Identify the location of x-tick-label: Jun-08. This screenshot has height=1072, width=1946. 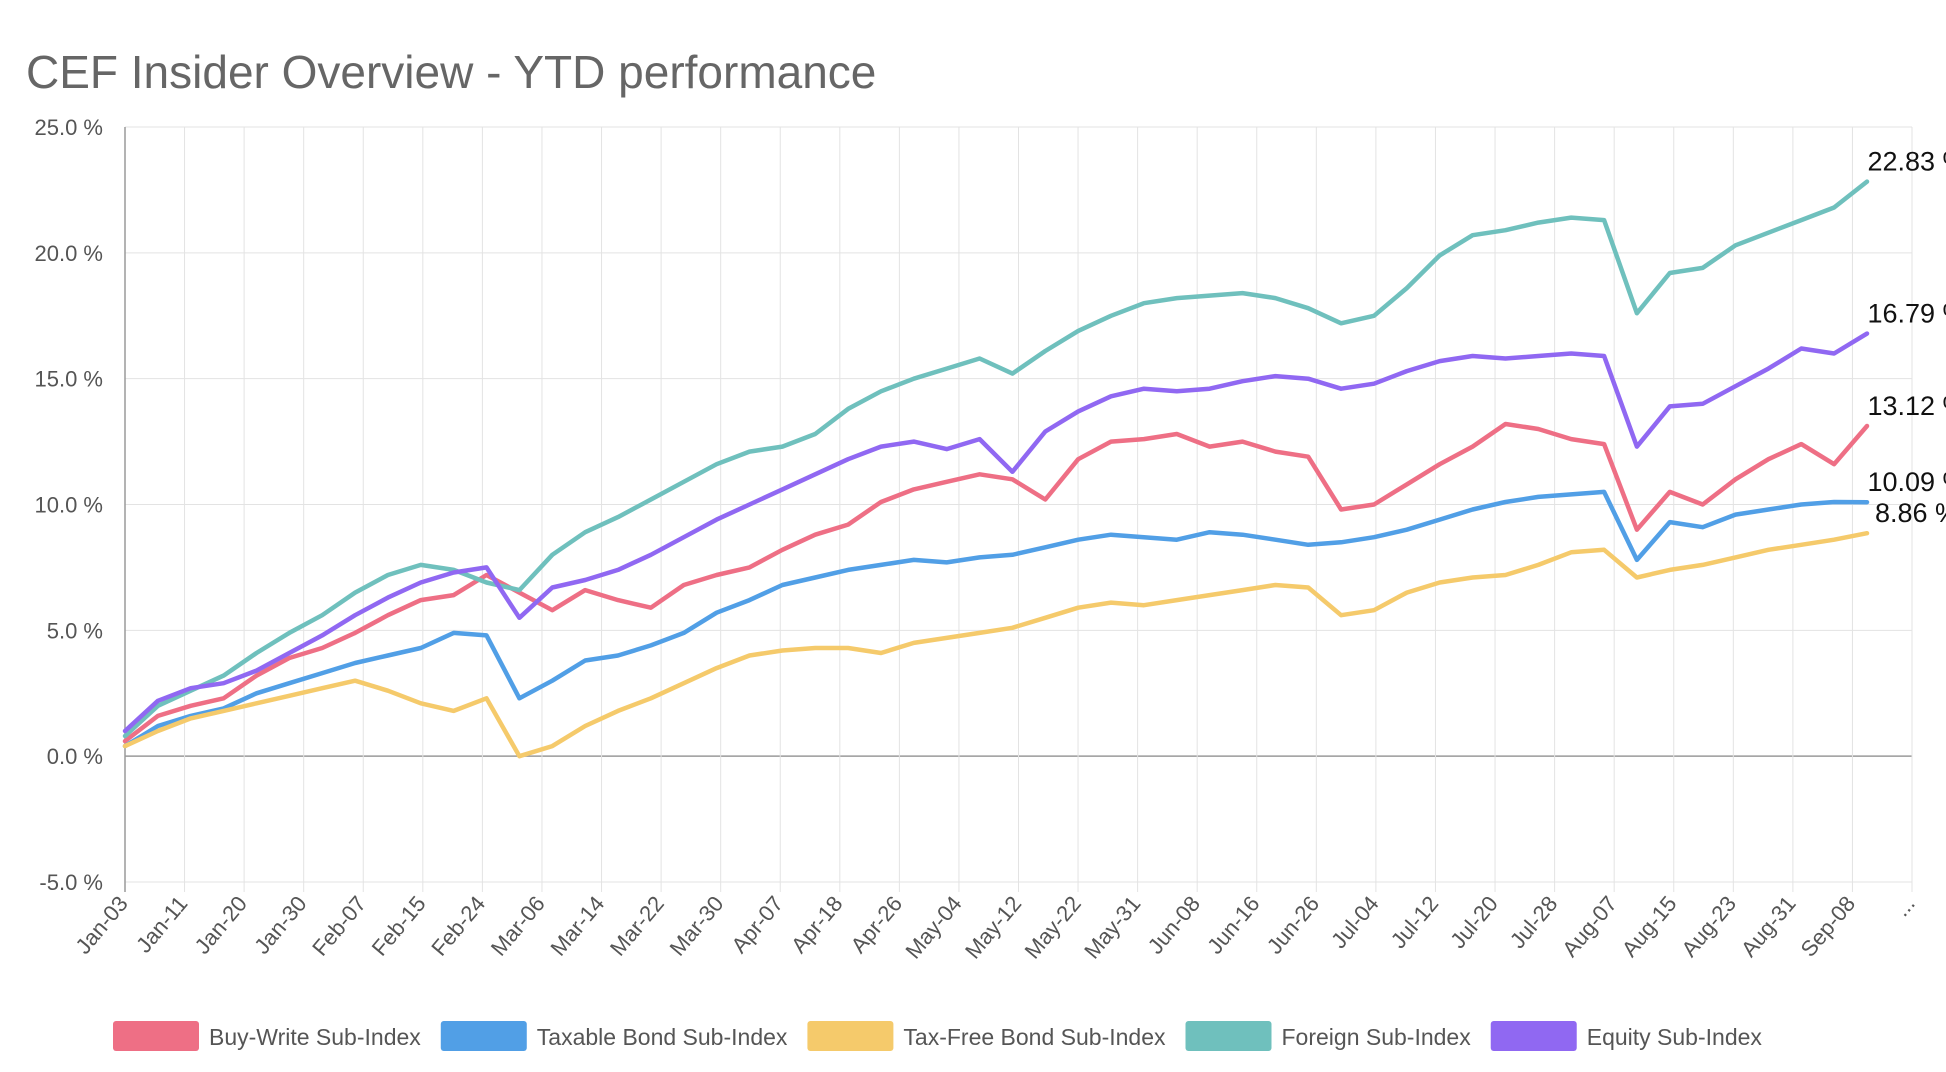
(1174, 925).